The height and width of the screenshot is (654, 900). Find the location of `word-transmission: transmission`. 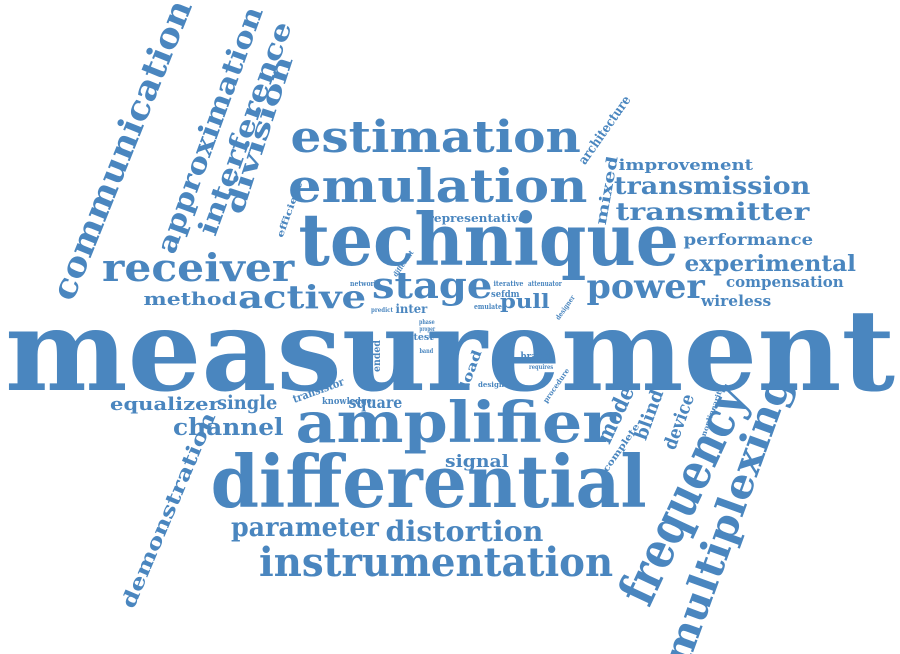

word-transmission: transmission is located at coordinates (712, 185).